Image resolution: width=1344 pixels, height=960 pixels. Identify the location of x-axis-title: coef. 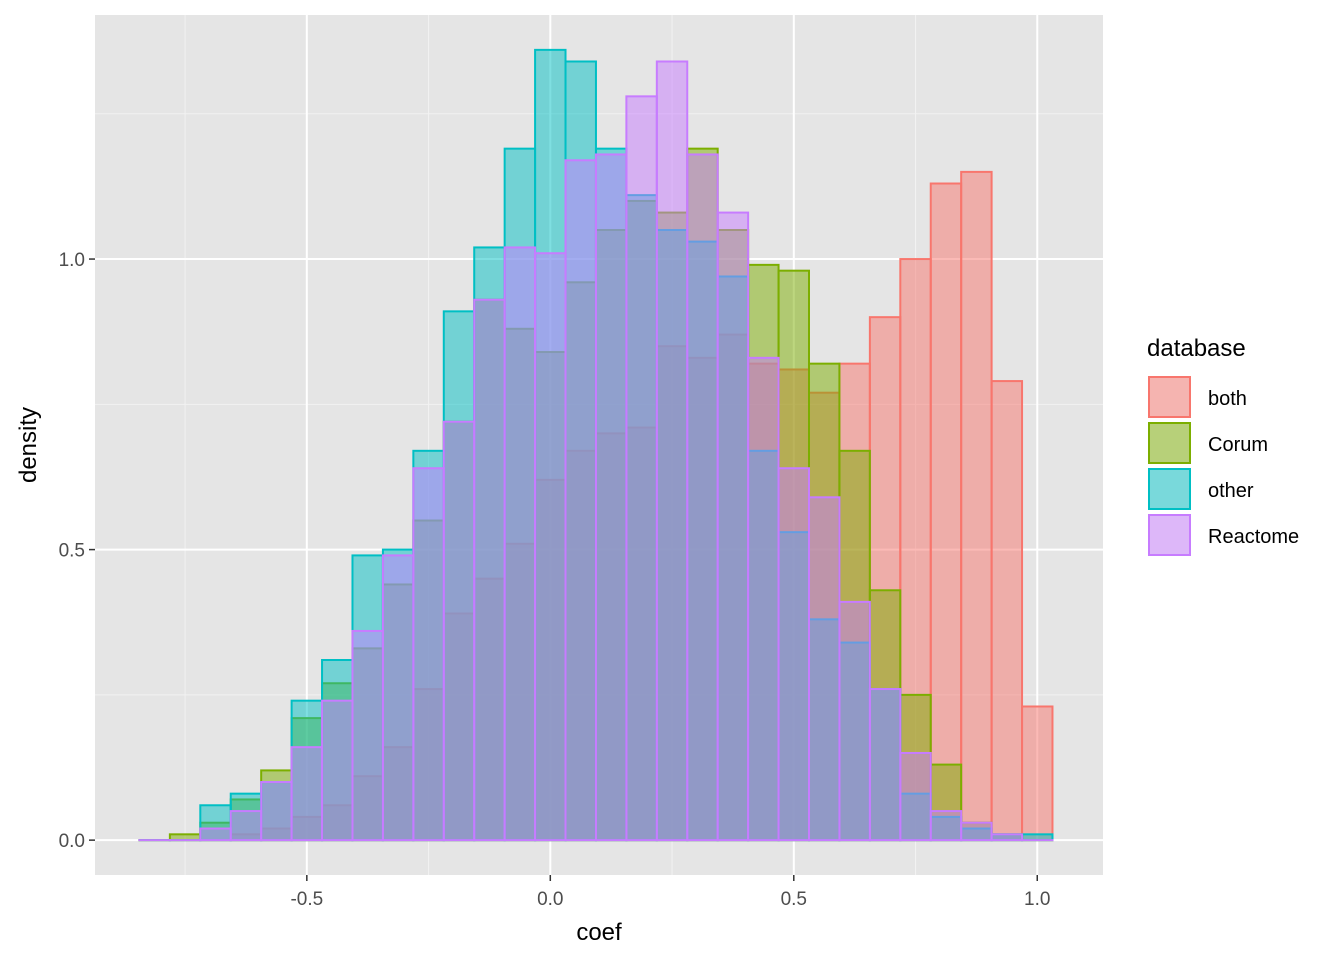
(599, 932).